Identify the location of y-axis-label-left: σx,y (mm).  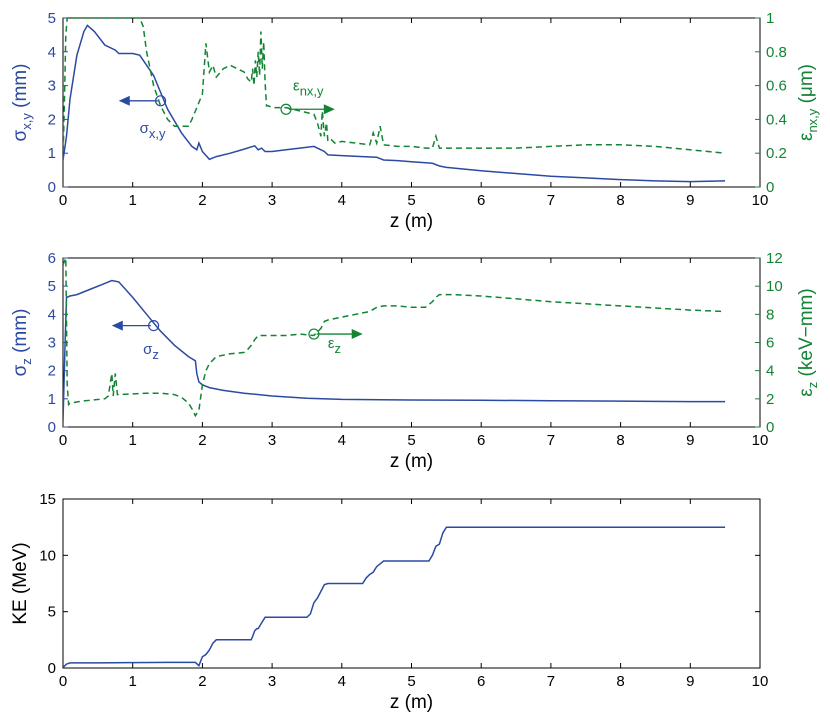
(22, 103).